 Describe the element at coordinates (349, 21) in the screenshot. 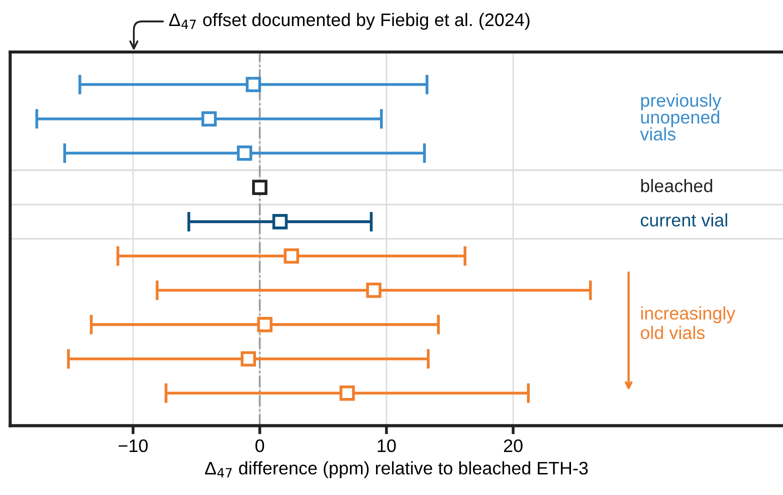

I see `text: Δ$_{47}$ offset documented by Fiebig et al. (2024)` at that location.